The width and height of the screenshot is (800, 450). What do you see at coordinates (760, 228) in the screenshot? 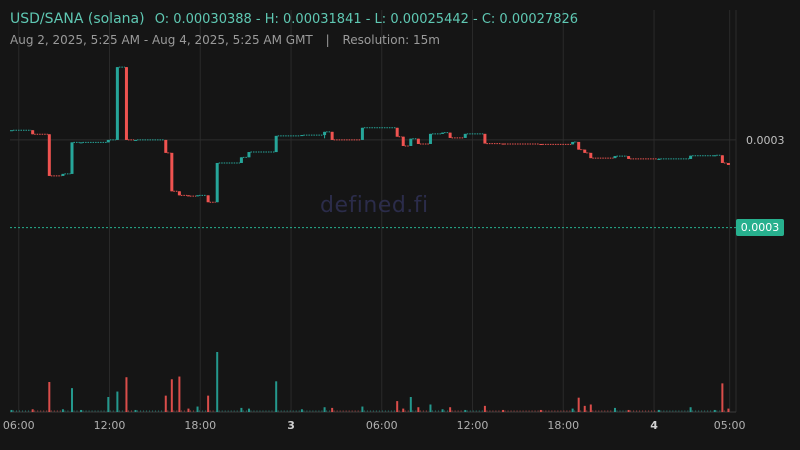
I see `current-price-badge: 0.0003` at bounding box center [760, 228].